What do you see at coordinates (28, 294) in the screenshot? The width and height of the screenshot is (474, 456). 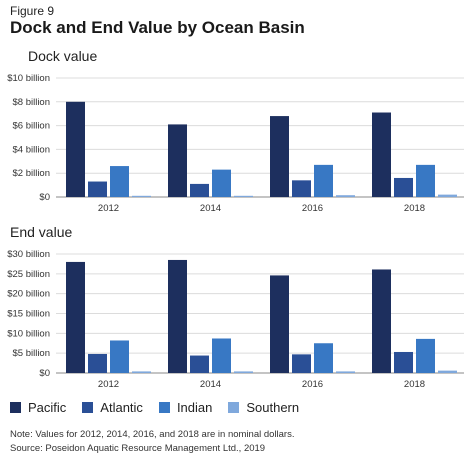 I see `y-tick-label: $20 billion` at bounding box center [28, 294].